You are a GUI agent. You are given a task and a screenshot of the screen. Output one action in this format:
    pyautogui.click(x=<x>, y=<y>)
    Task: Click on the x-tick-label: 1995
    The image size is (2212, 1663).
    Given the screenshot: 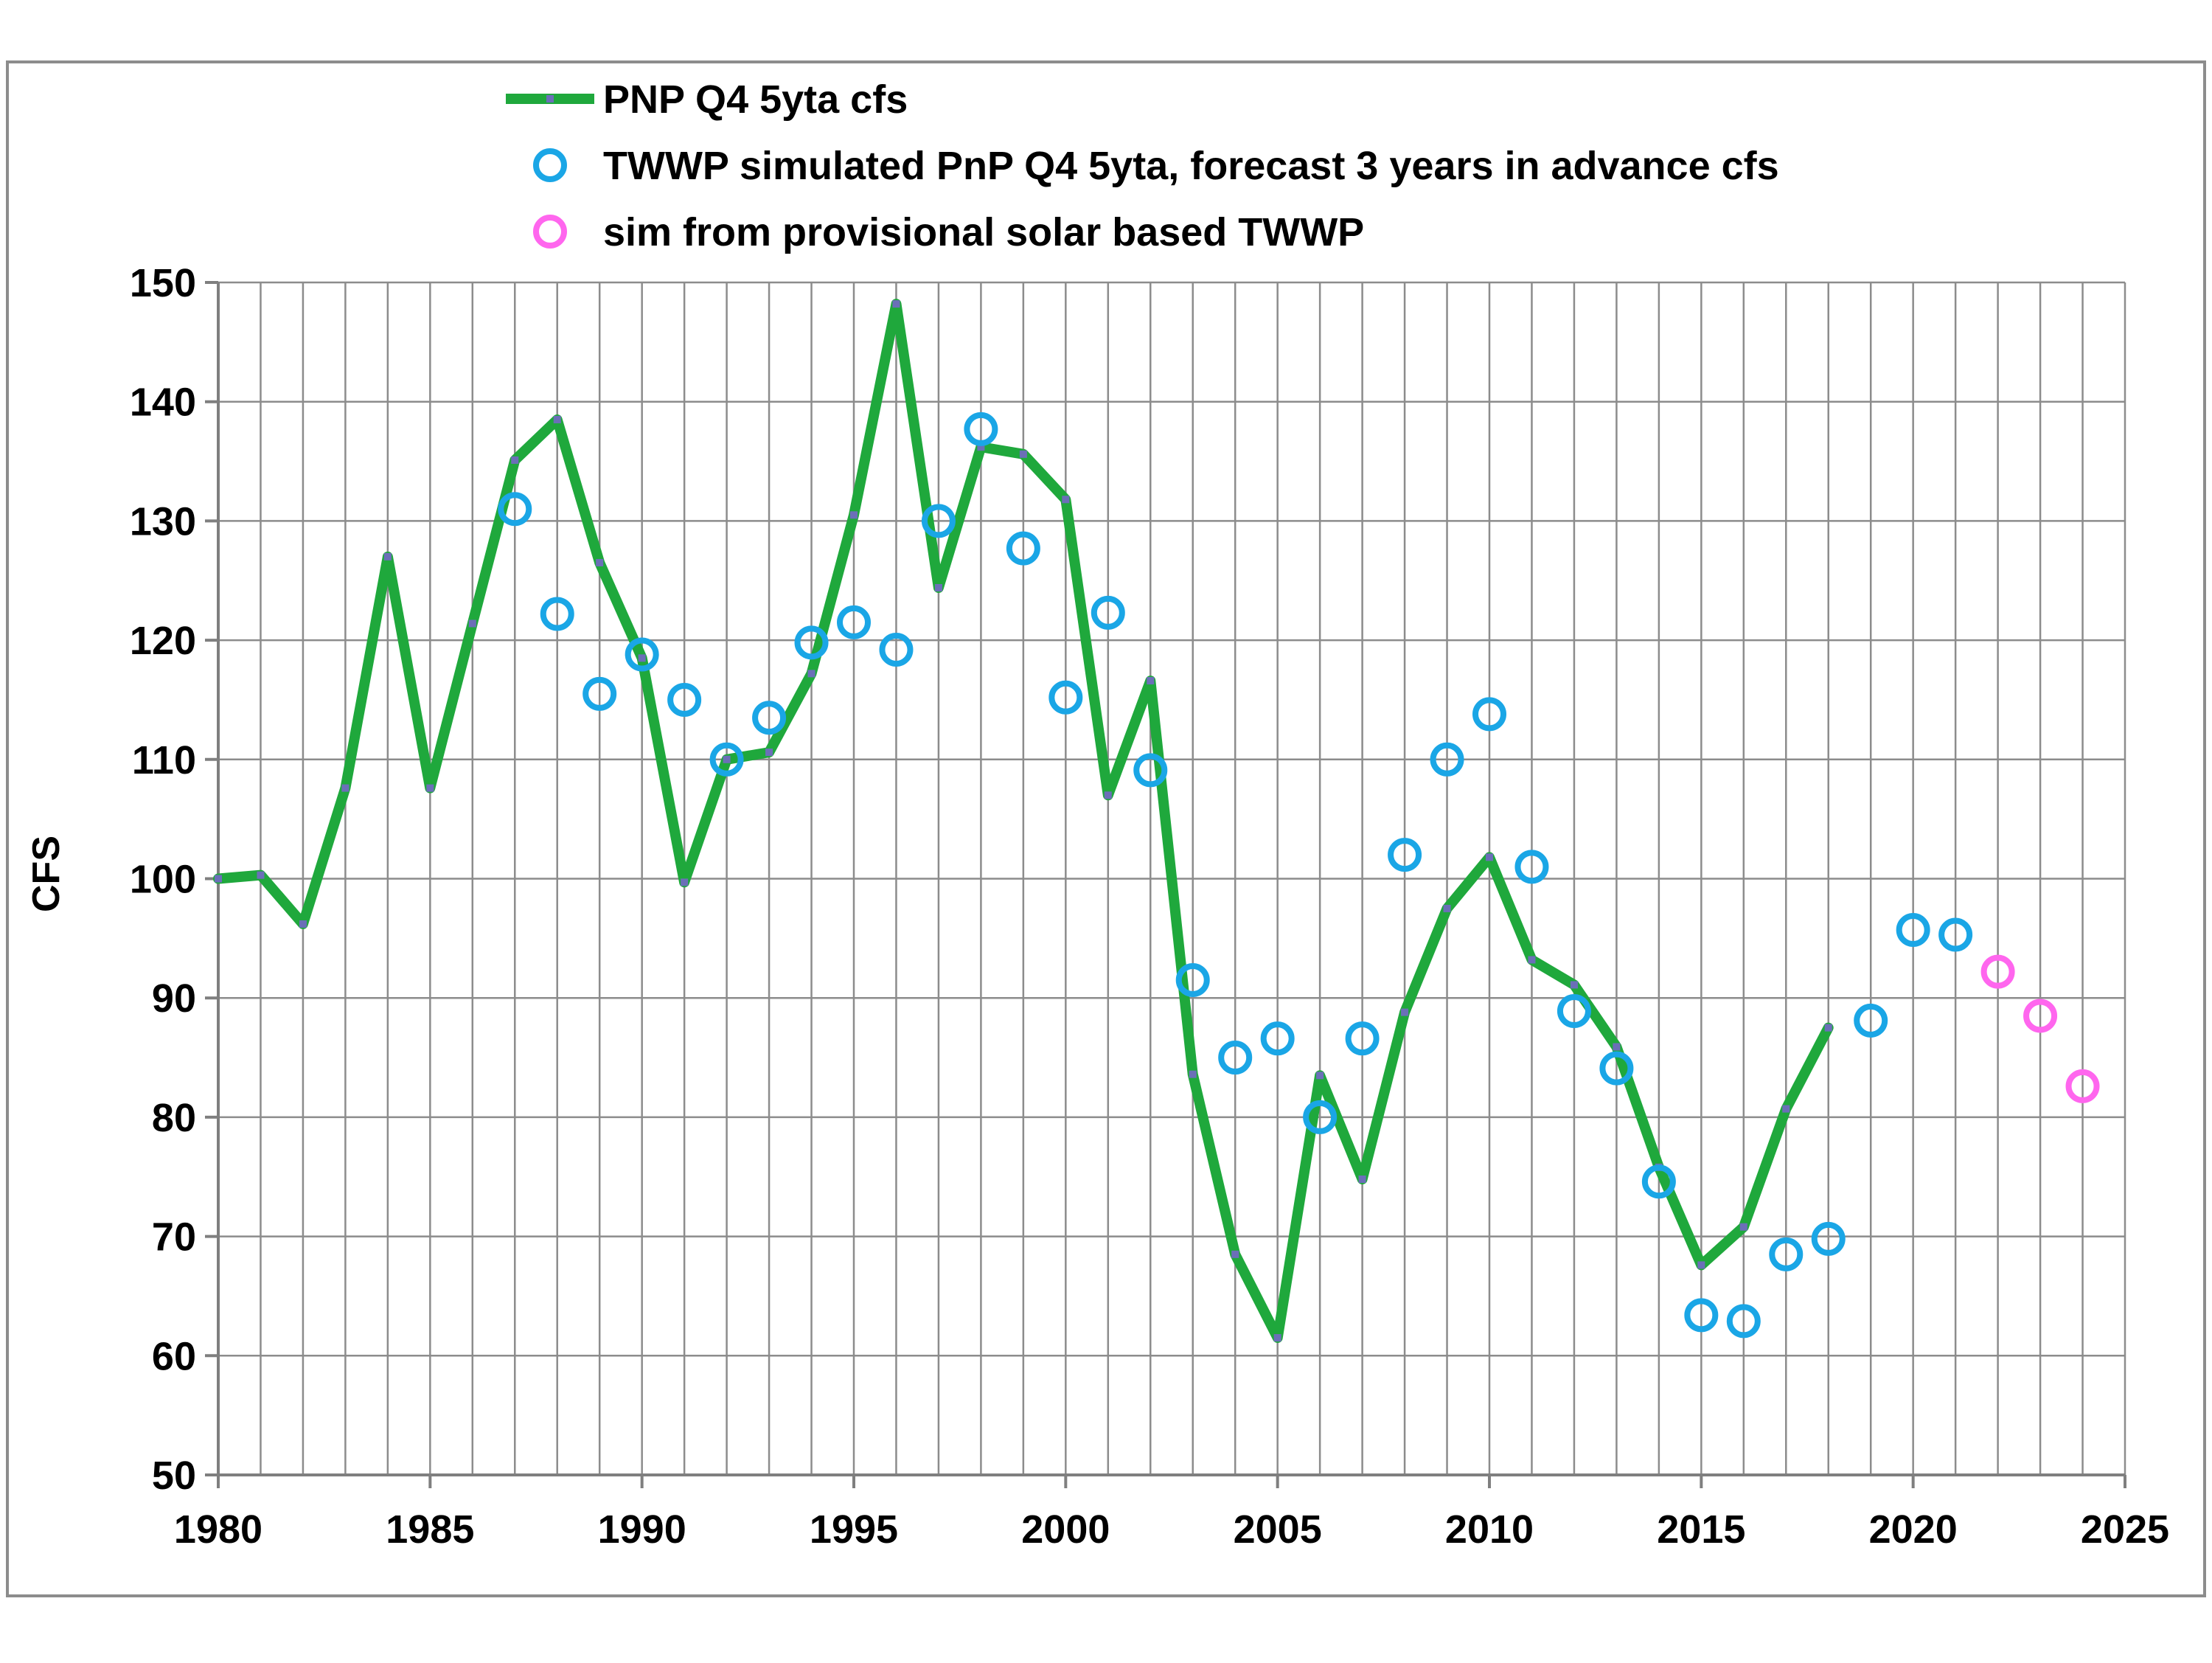 What is the action you would take?
    pyautogui.click(x=854, y=1529)
    